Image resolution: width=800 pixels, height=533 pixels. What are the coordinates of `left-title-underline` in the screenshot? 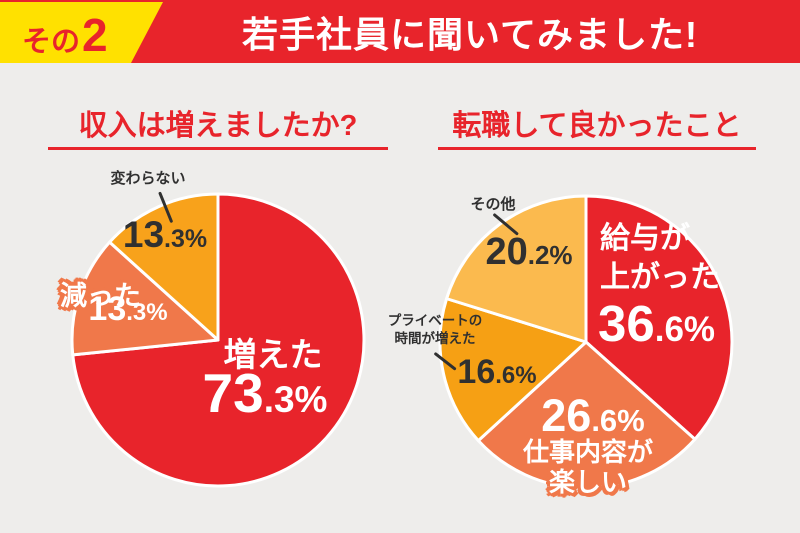 It's located at (218, 148).